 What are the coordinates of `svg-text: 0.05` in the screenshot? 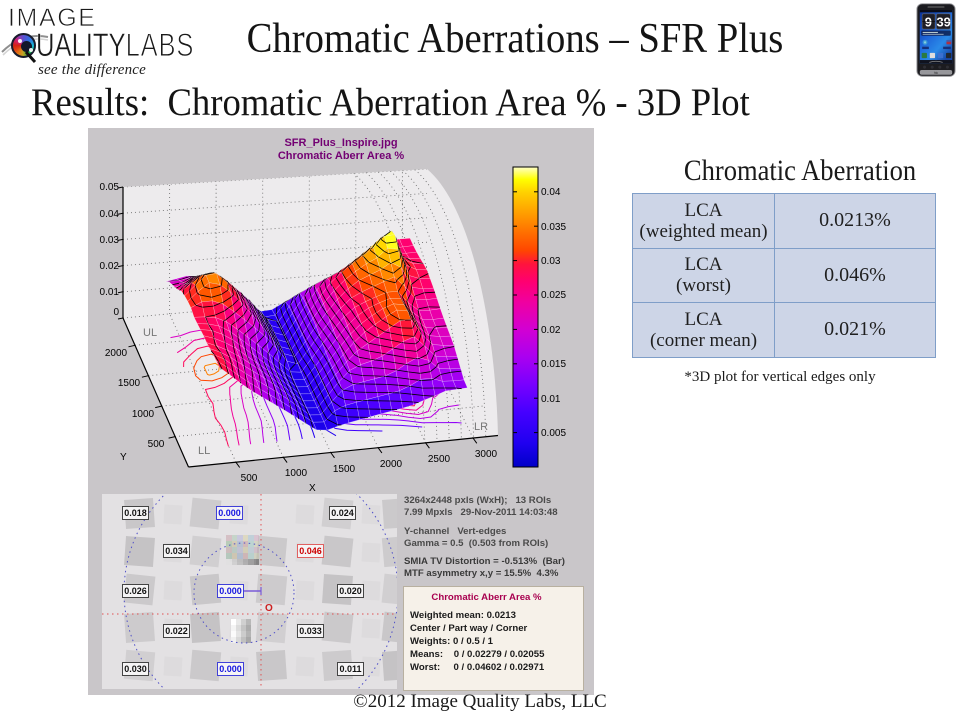 It's located at (110, 187).